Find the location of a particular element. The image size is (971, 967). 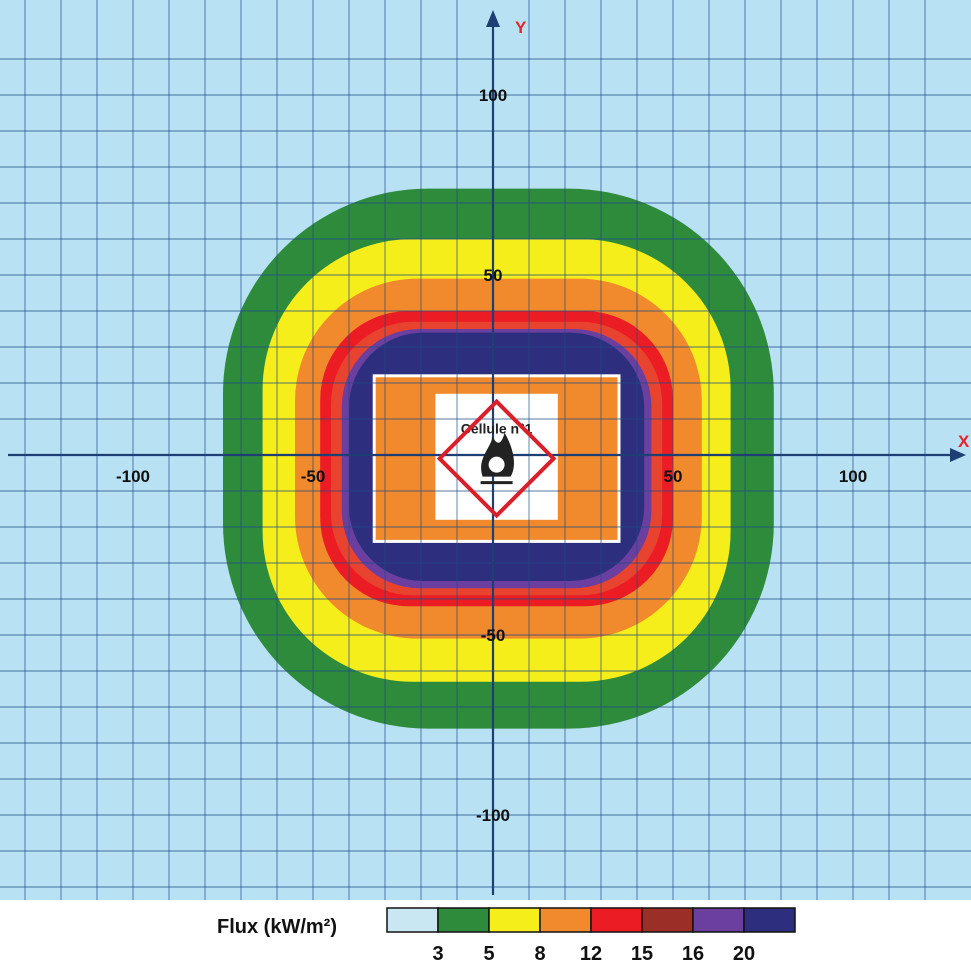

flame-hazard-icon is located at coordinates (496, 458).